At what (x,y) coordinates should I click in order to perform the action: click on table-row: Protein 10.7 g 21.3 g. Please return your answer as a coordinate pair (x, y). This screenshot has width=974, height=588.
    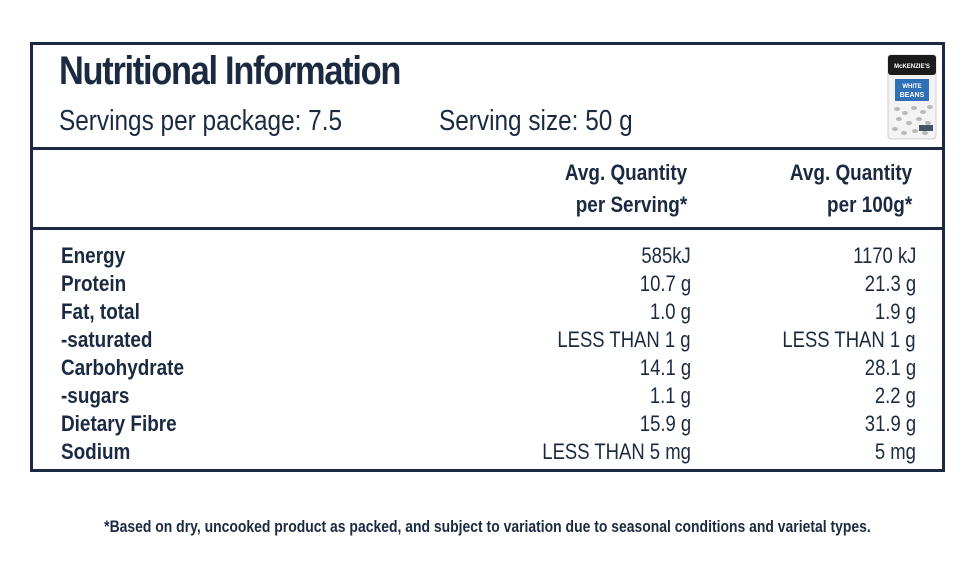
    Looking at the image, I should click on (487, 284).